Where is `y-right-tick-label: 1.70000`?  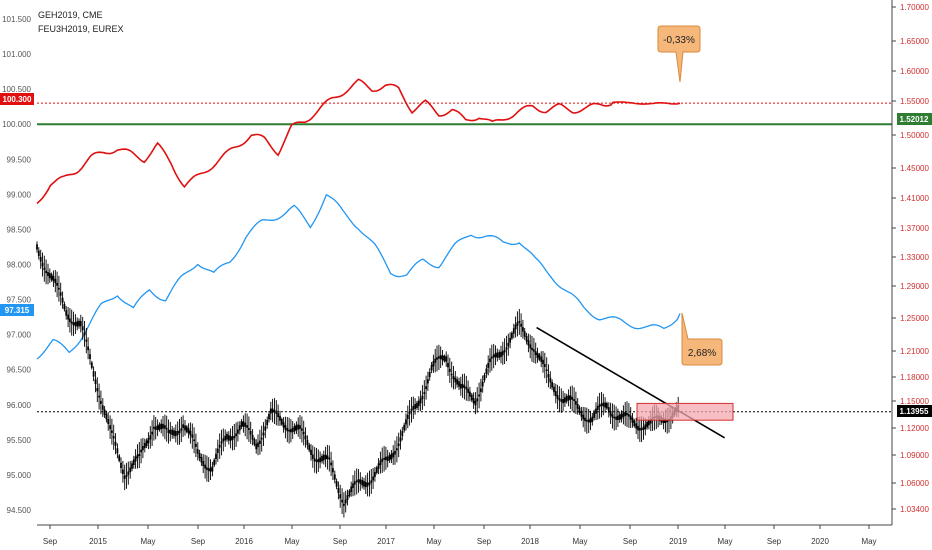 y-right-tick-label: 1.70000 is located at coordinates (914, 7).